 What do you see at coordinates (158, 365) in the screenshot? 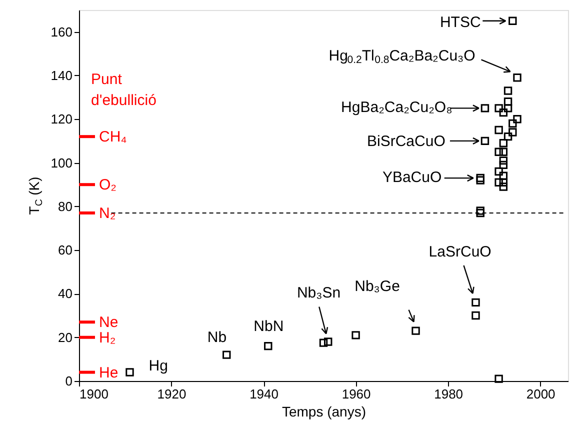
I see `annotation: Hg` at bounding box center [158, 365].